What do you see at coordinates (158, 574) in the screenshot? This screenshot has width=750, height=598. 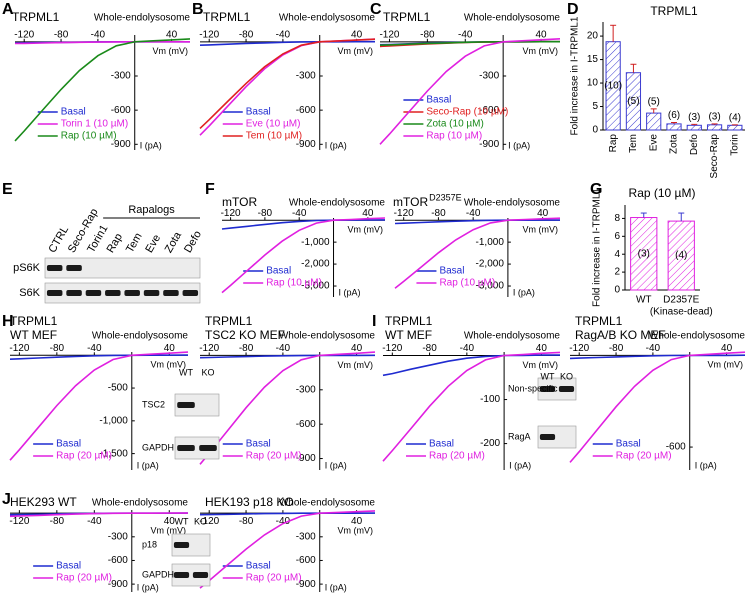 I see `blot-row-label: GAPDH` at bounding box center [158, 574].